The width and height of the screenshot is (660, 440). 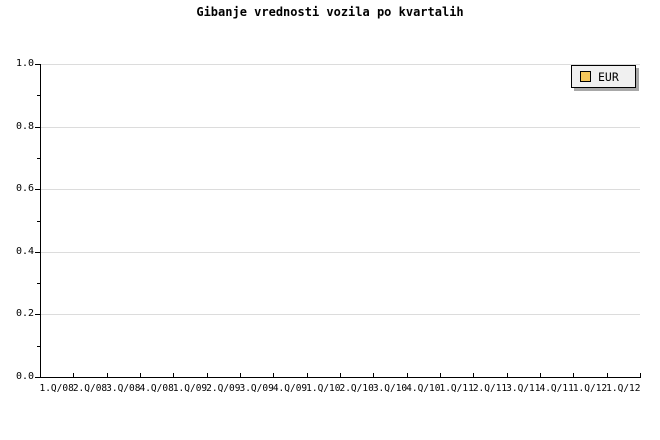 What do you see at coordinates (608, 76) in the screenshot?
I see `legend-label-eur: EUR` at bounding box center [608, 76].